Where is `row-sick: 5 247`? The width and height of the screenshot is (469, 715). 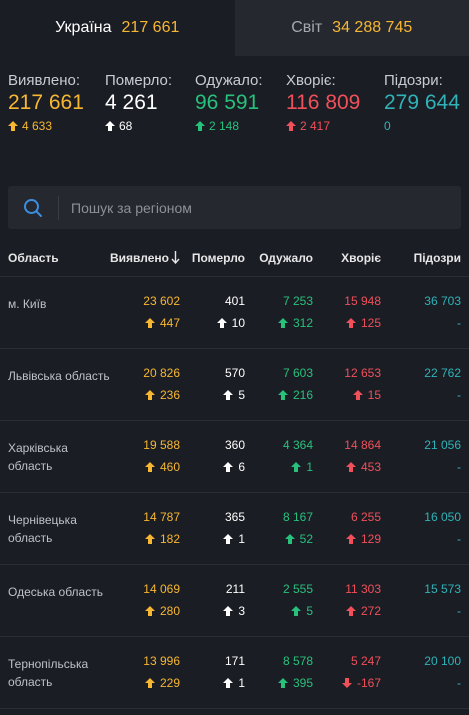 row-sick: 5 247 is located at coordinates (365, 661).